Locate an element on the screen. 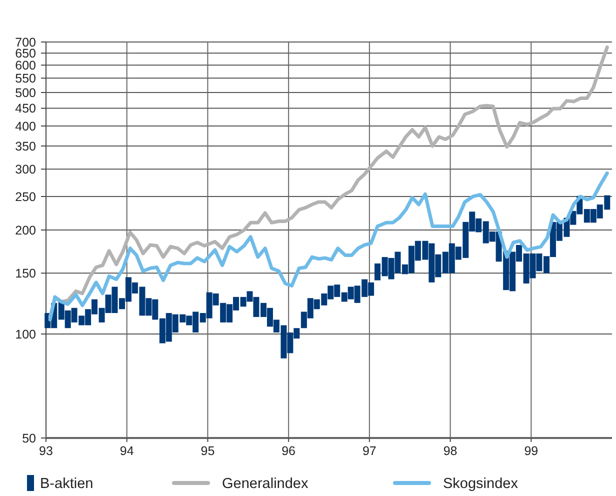  legend-label: Skogsindex is located at coordinates (481, 484).